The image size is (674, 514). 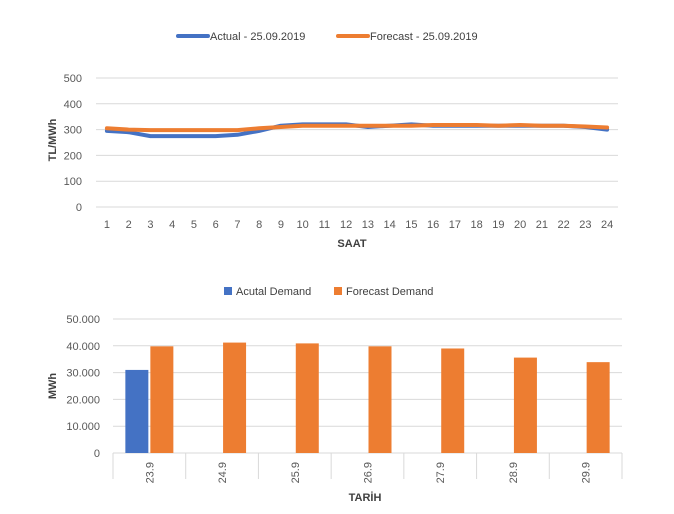 I want to click on bar-forecast-27.9, so click(x=453, y=400).